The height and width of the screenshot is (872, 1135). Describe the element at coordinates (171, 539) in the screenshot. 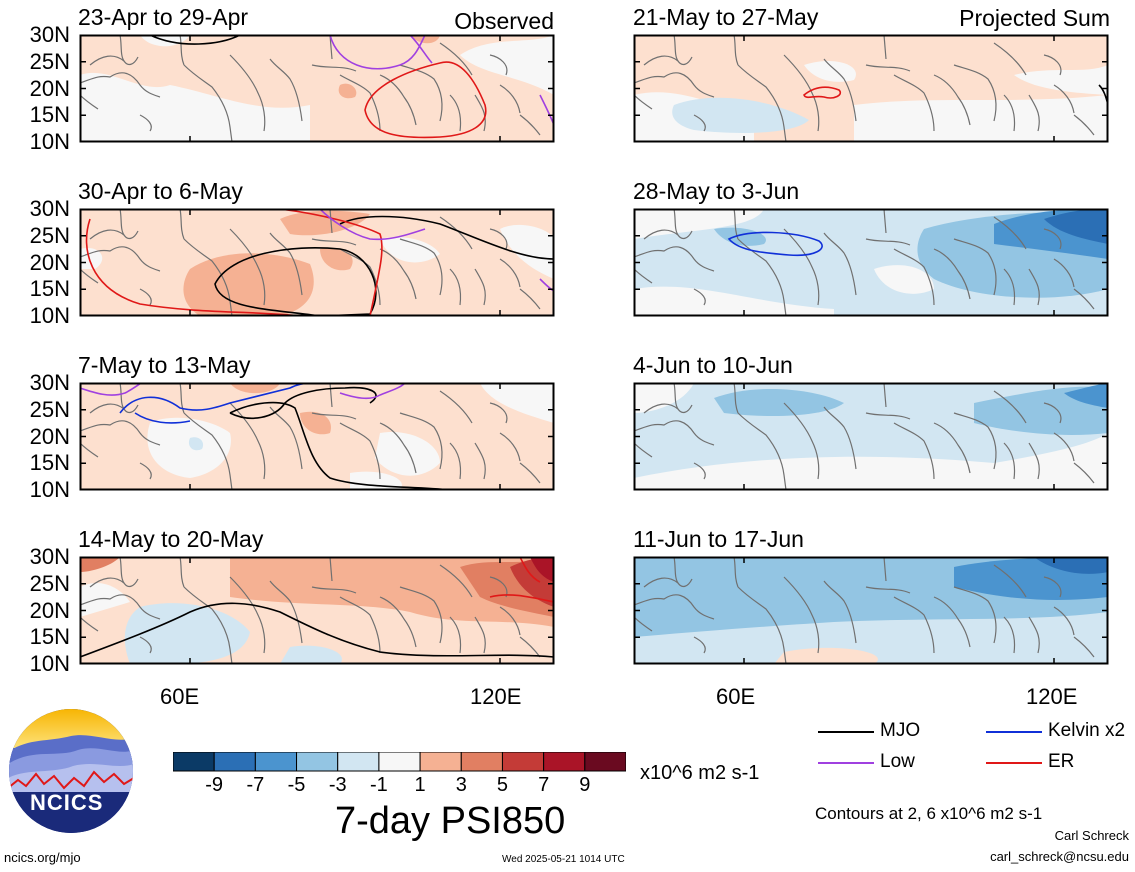

I see `panel-title: 14-May to 20-May` at that location.